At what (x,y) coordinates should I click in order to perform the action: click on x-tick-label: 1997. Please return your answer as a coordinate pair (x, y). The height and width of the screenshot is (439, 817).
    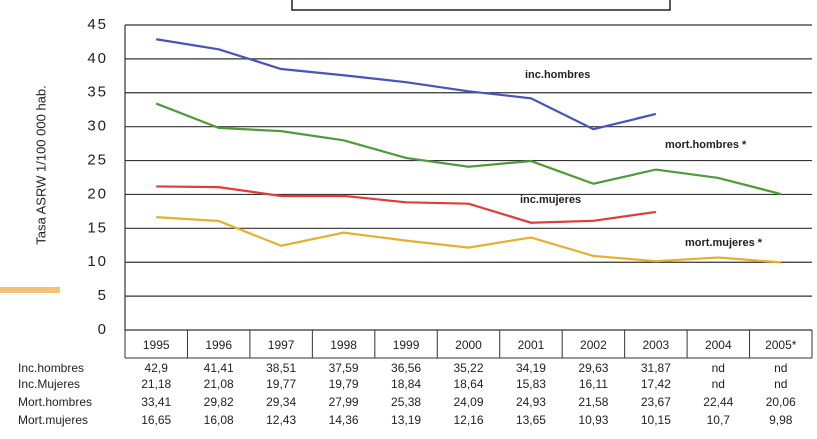
    Looking at the image, I should click on (281, 345).